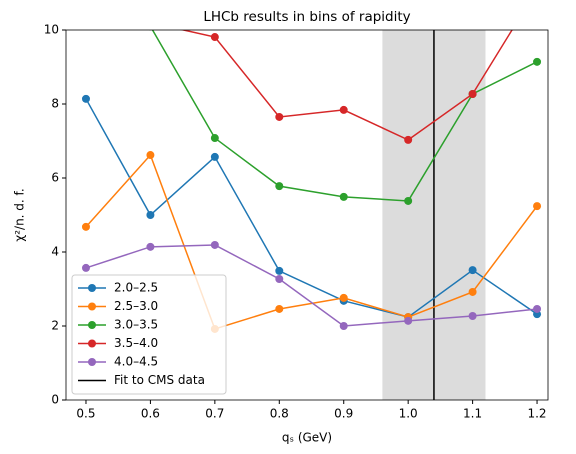 This screenshot has width=576, height=454. What do you see at coordinates (343, 414) in the screenshot?
I see `x-tick-label: 0.9` at bounding box center [343, 414].